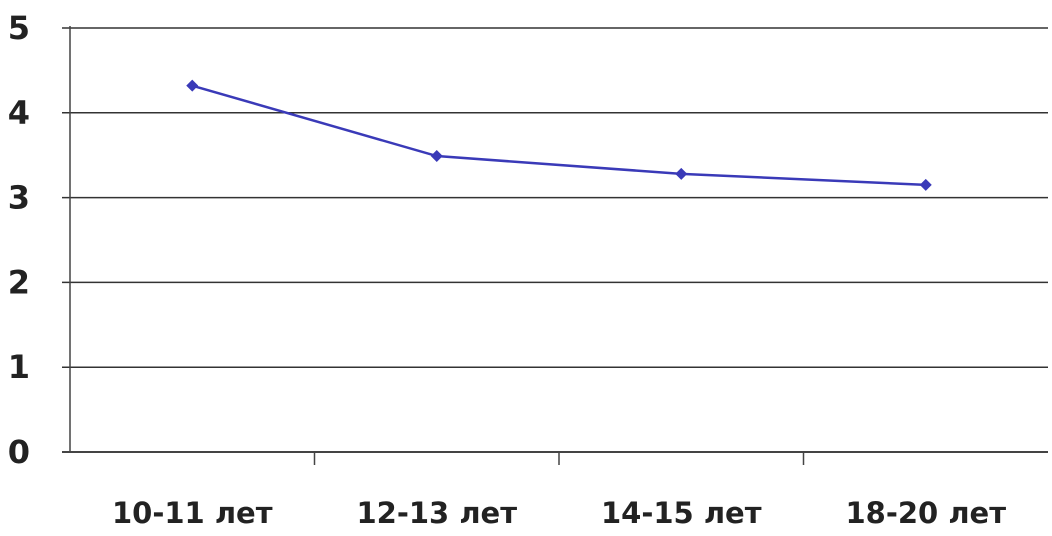 The height and width of the screenshot is (536, 1052). I want to click on x-tick-label: 18-20 лет, so click(925, 513).